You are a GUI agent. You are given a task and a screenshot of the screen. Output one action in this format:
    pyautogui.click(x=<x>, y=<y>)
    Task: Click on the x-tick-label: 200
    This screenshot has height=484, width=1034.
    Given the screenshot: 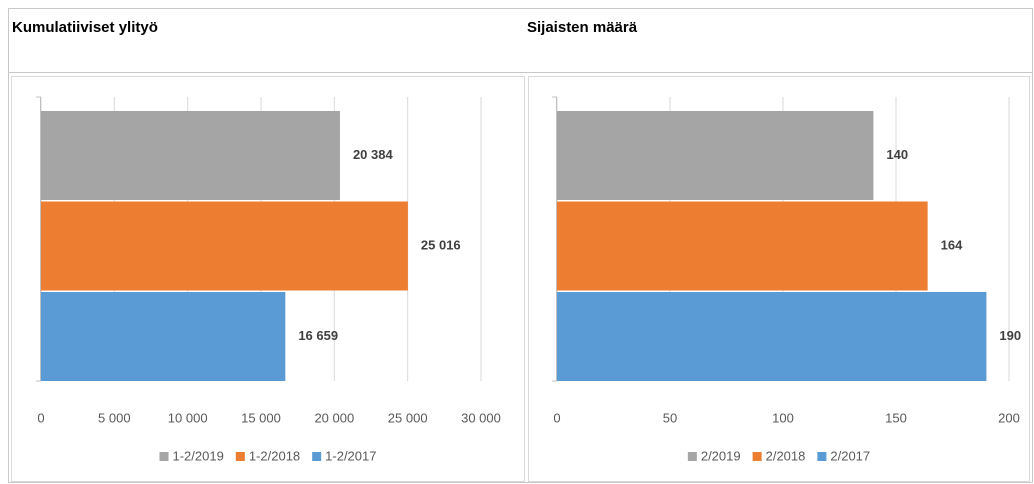 What is the action you would take?
    pyautogui.click(x=1009, y=417)
    